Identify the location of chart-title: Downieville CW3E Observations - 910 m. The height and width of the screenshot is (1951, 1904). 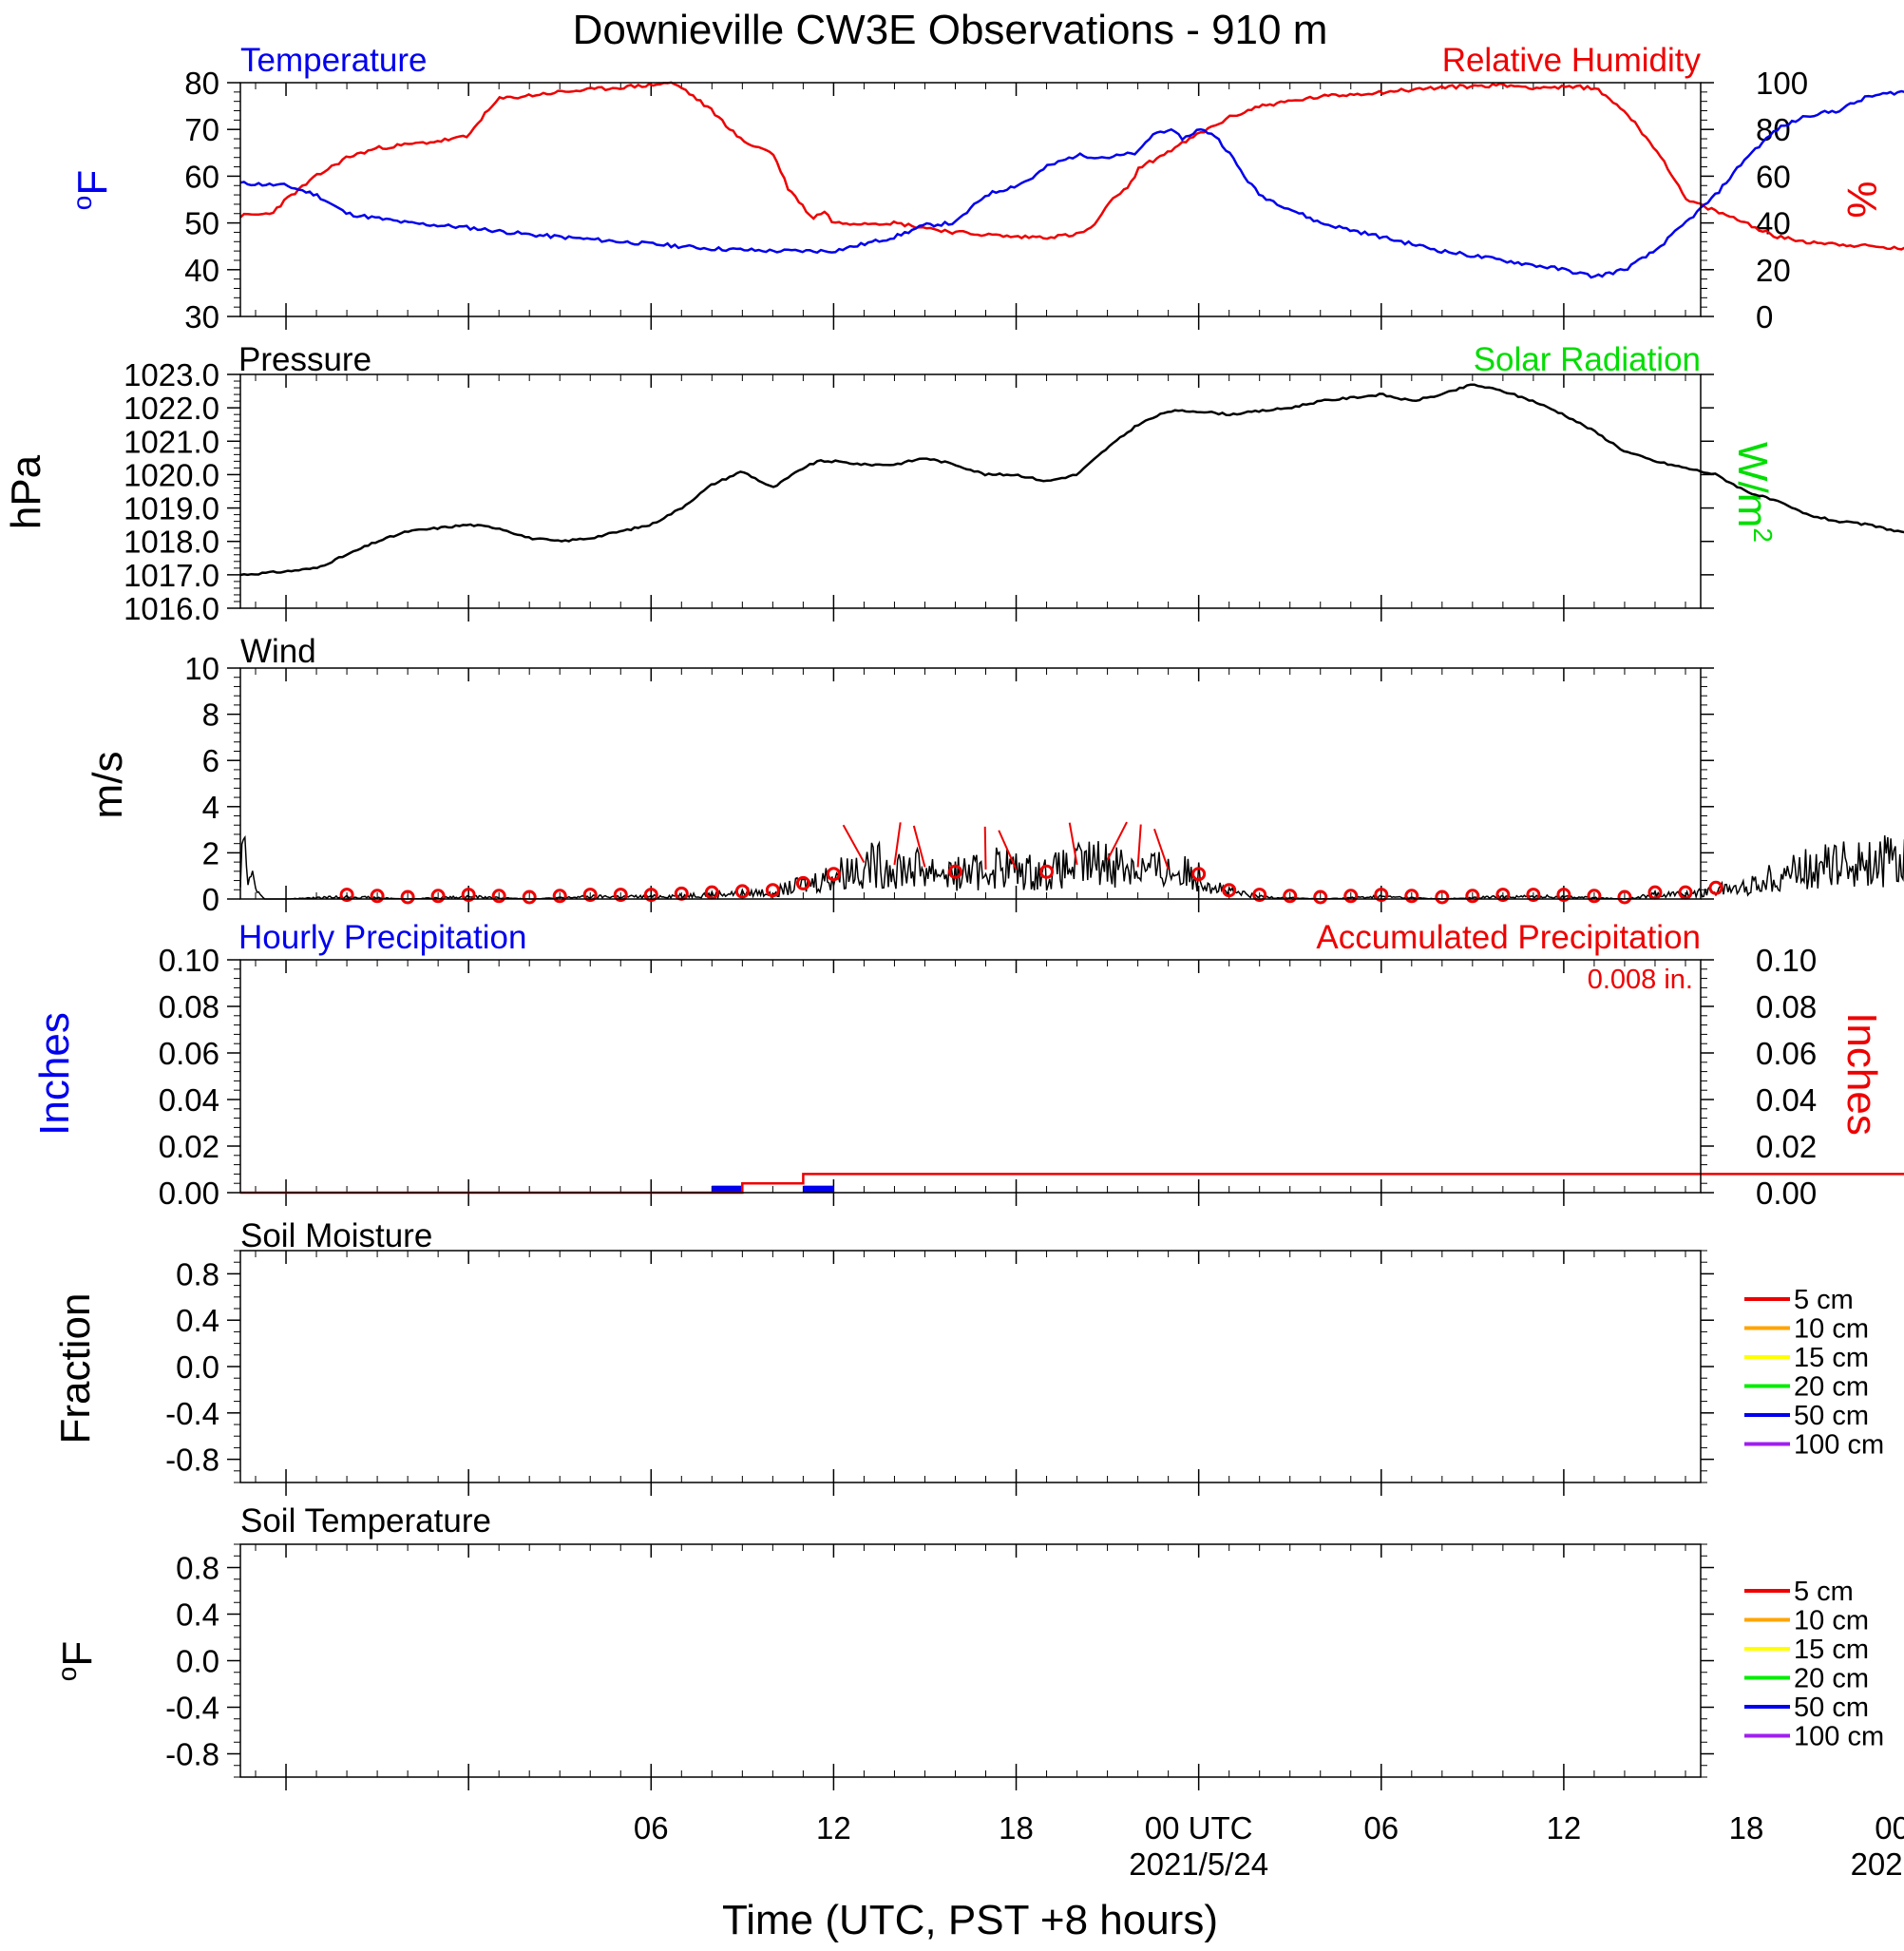
(950, 30).